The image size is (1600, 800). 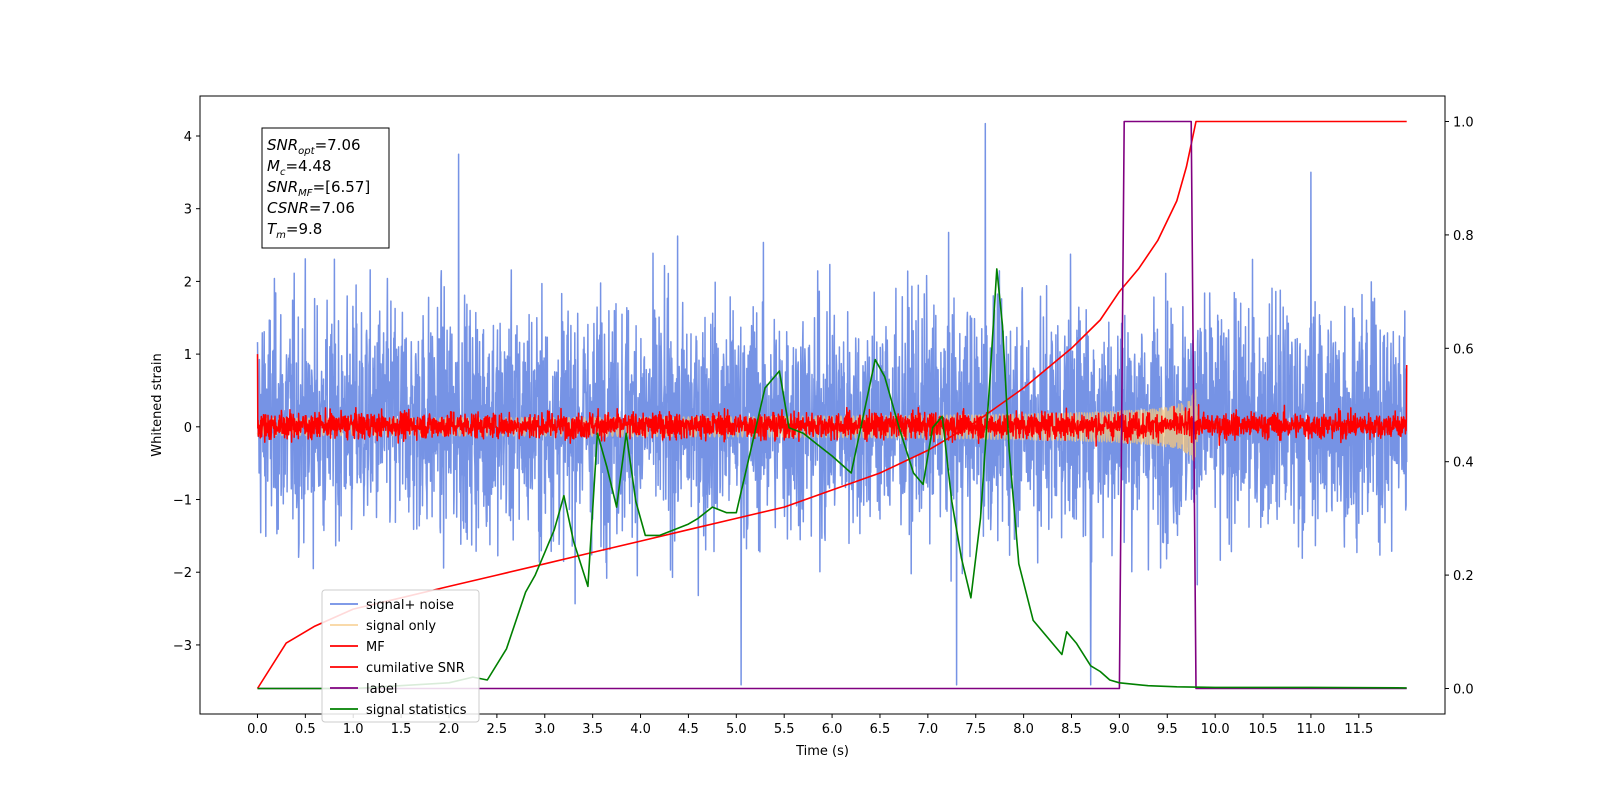 What do you see at coordinates (182, 573) in the screenshot?
I see `y-left-tick-label: −2` at bounding box center [182, 573].